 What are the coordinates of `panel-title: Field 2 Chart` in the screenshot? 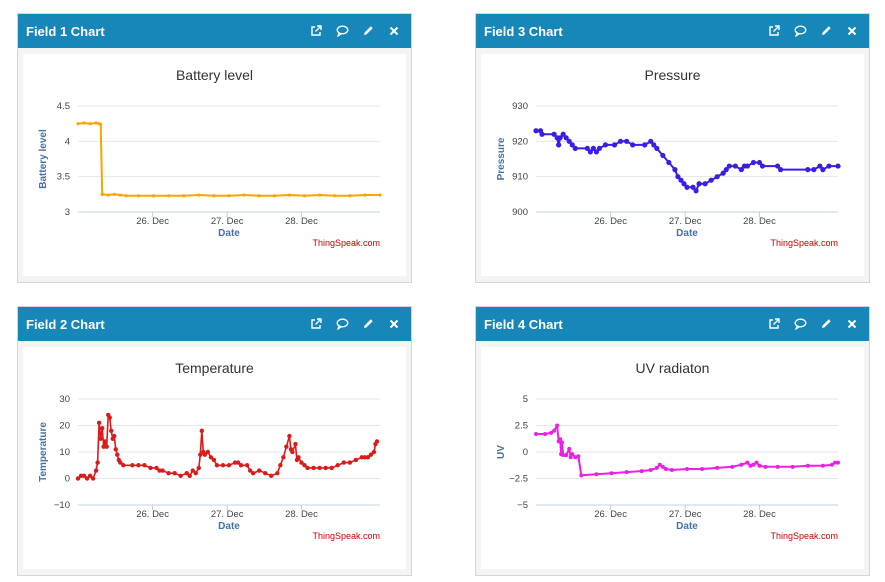 It's located at (65, 324).